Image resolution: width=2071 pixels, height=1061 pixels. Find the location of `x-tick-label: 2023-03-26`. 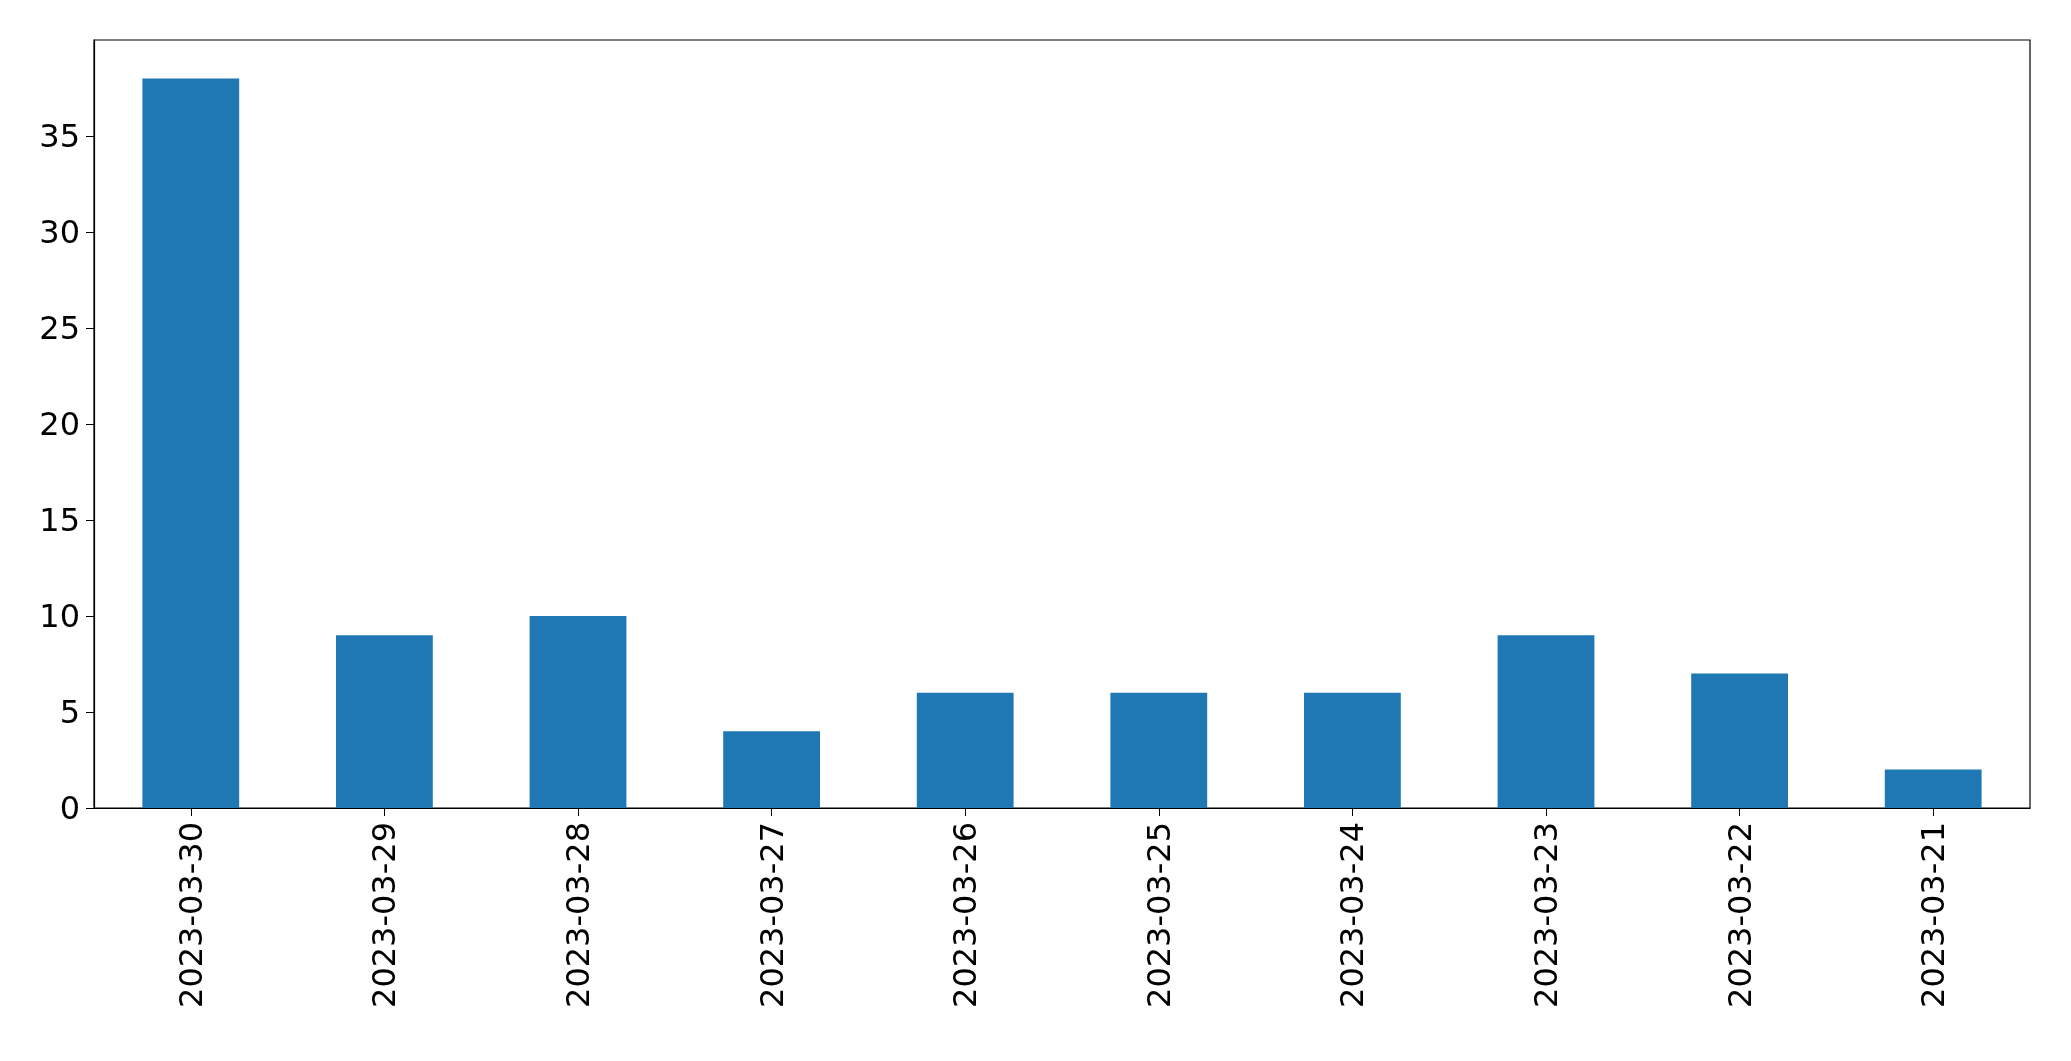

x-tick-label: 2023-03-26 is located at coordinates (965, 915).